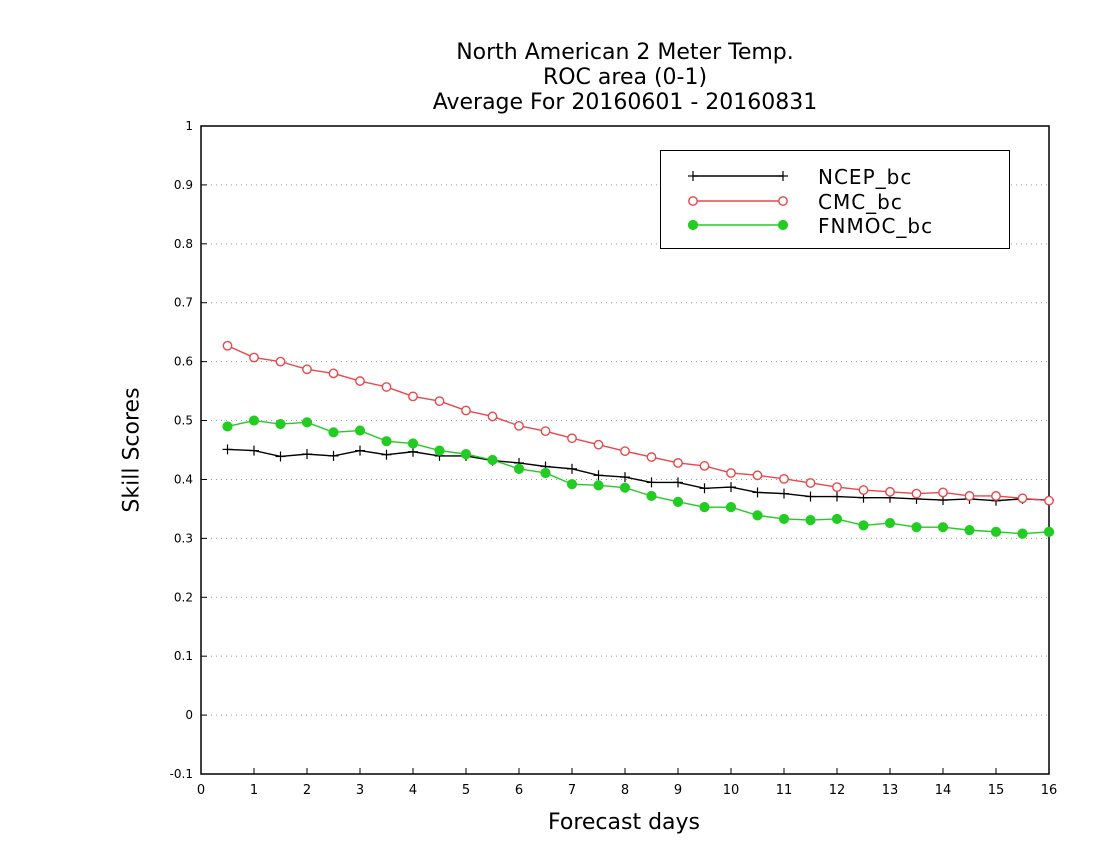 The height and width of the screenshot is (850, 1100). Describe the element at coordinates (860, 202) in the screenshot. I see `legend-label-cmc: CMC_bc` at that location.